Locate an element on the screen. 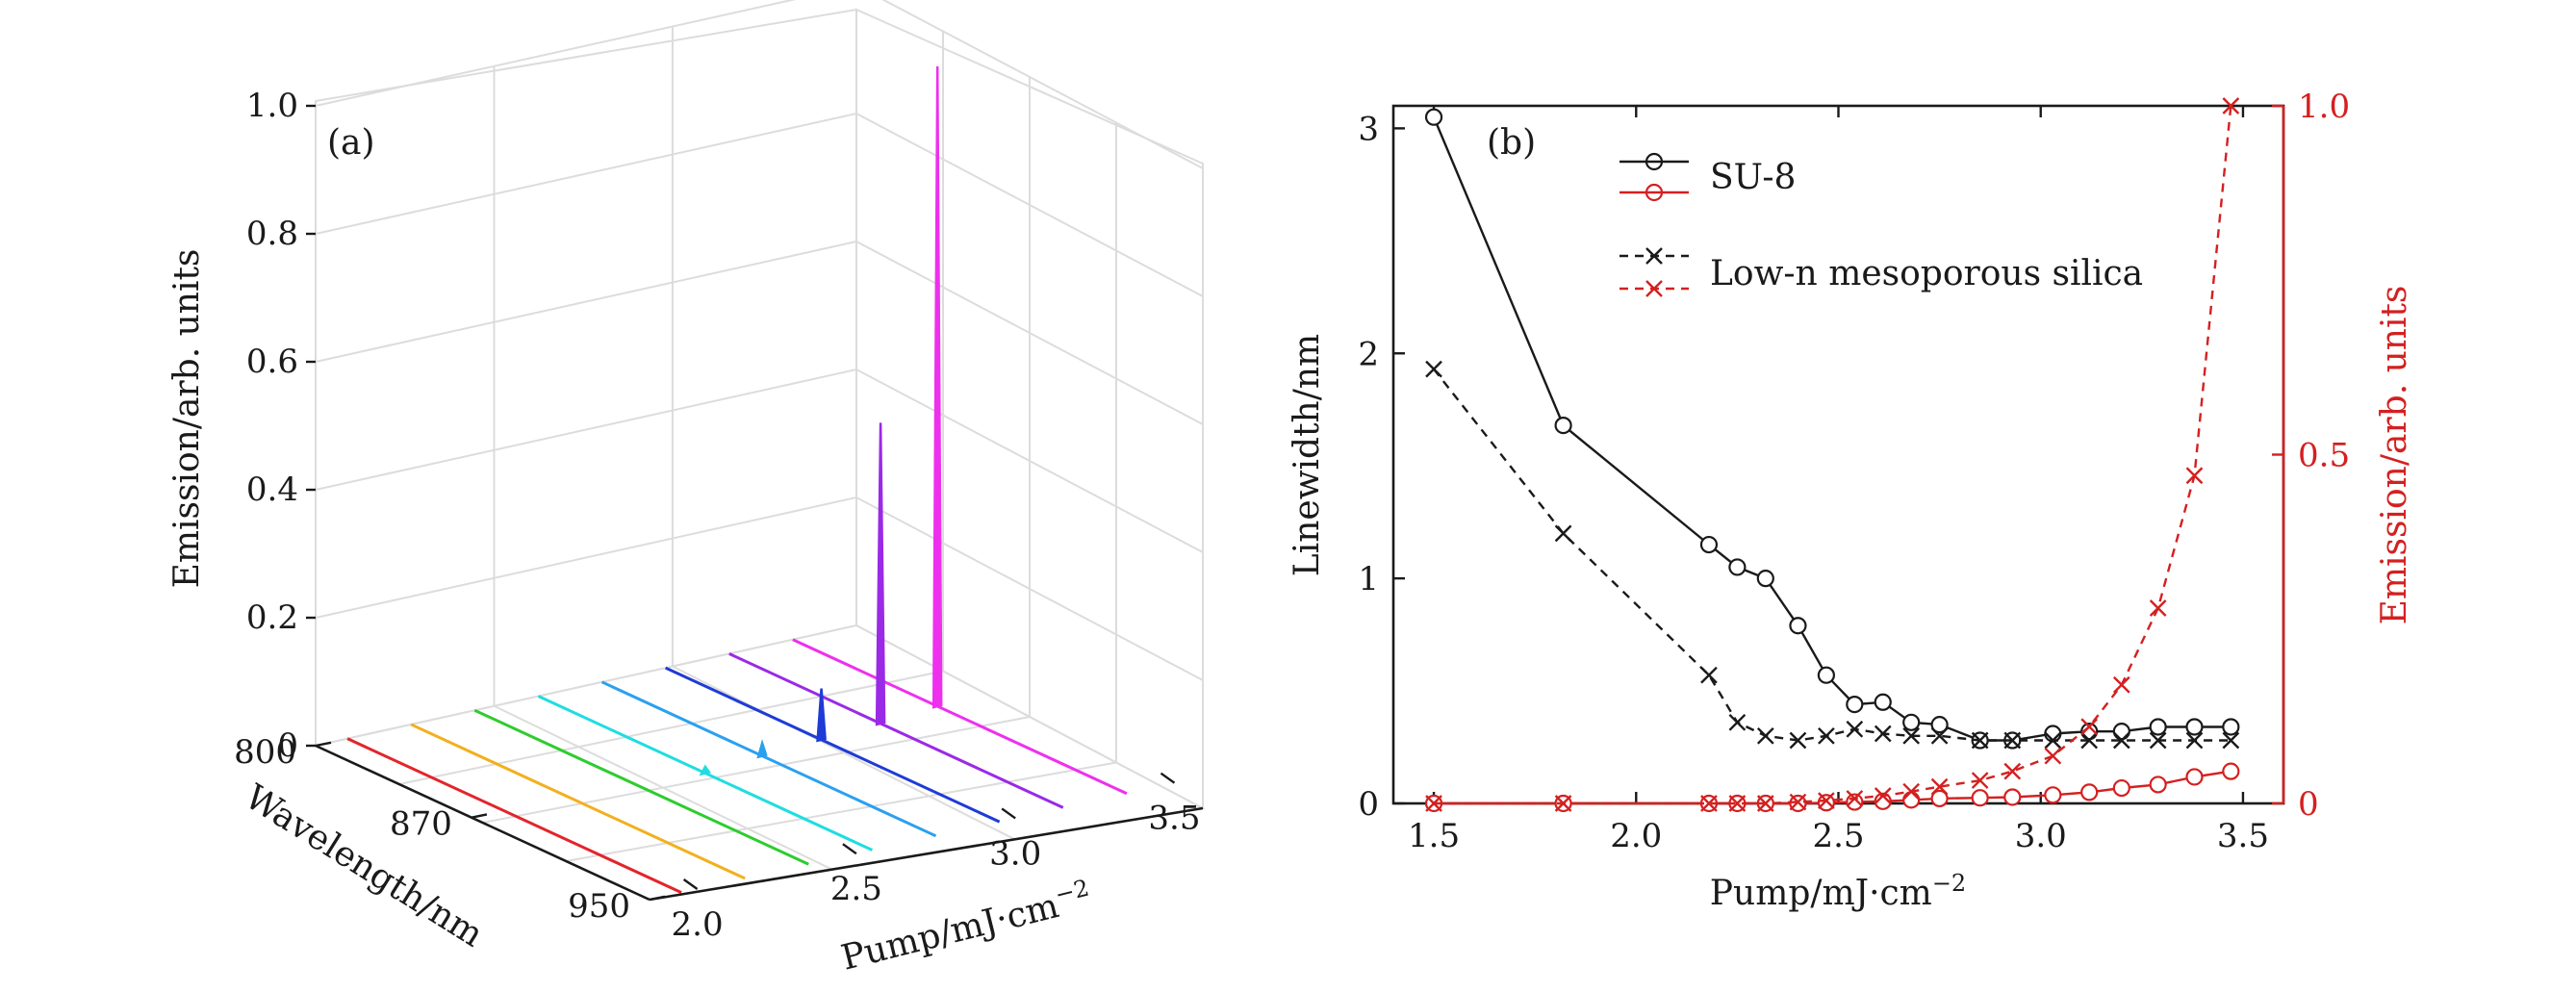 The height and width of the screenshot is (992, 2576). panel-b-x-axis-label: Pump/mJ·cm−2 is located at coordinates (1838, 891).